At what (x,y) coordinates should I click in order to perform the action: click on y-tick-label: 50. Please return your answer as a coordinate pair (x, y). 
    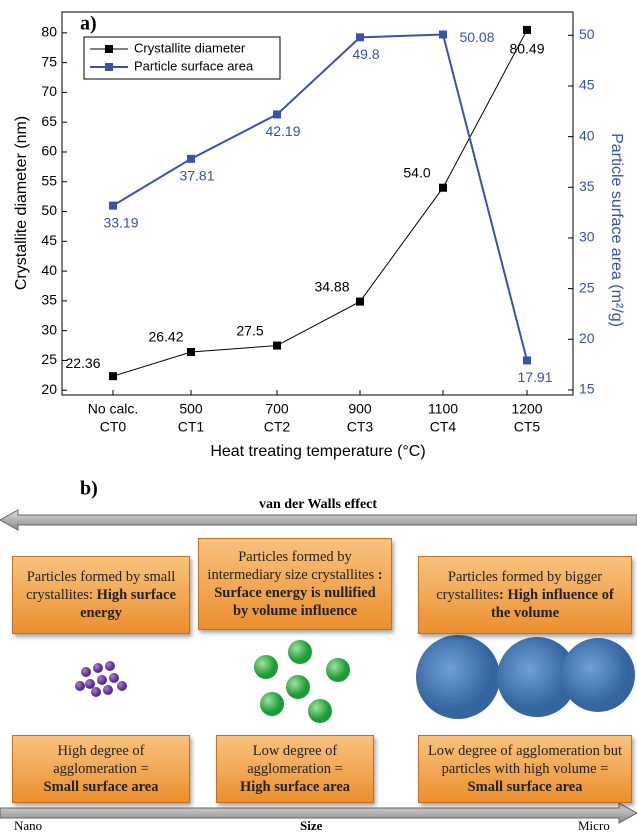
    Looking at the image, I should click on (49, 210).